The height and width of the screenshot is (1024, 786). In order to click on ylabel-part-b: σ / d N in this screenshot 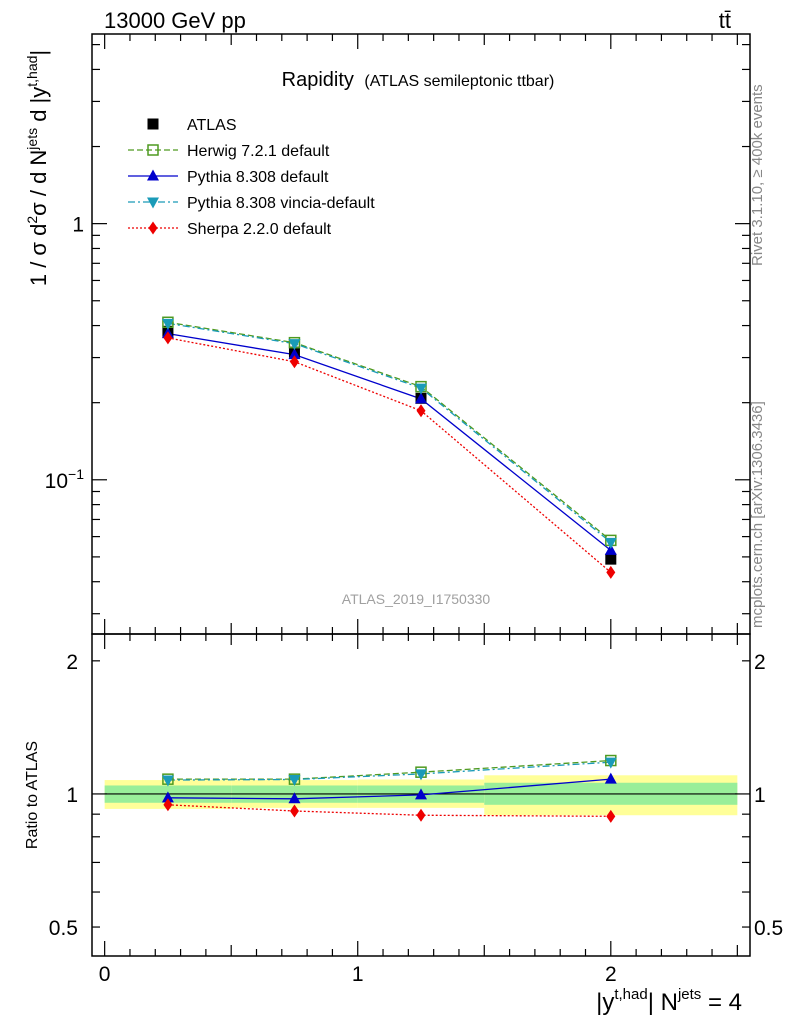, I will do `click(38, 183)`.